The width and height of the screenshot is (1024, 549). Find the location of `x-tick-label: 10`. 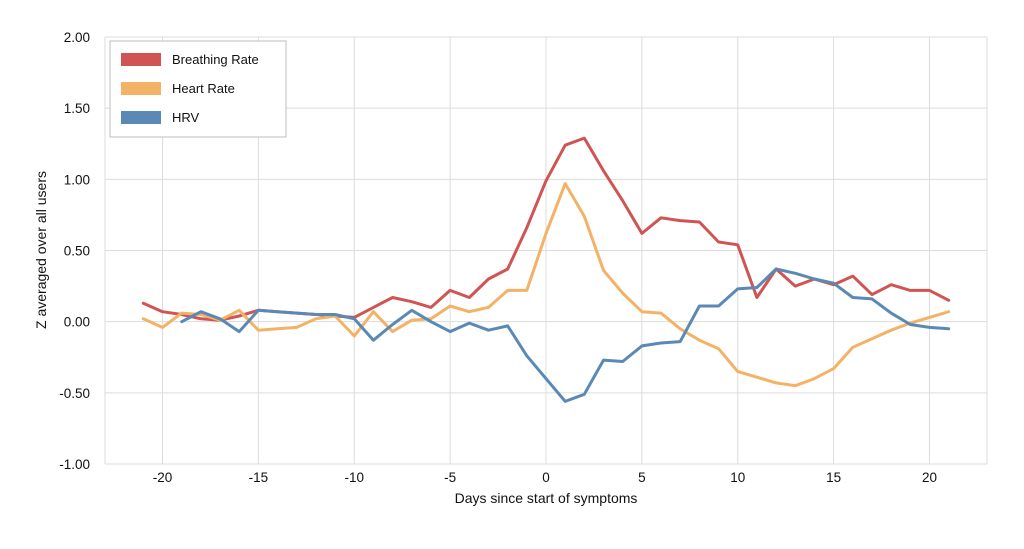

x-tick-label: 10 is located at coordinates (737, 477).